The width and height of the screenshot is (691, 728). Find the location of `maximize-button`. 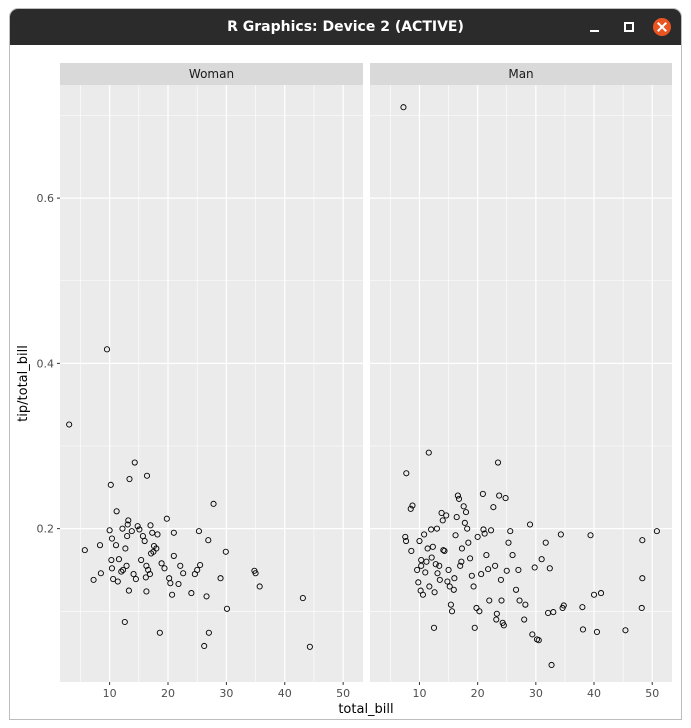

maximize-button is located at coordinates (629, 27).